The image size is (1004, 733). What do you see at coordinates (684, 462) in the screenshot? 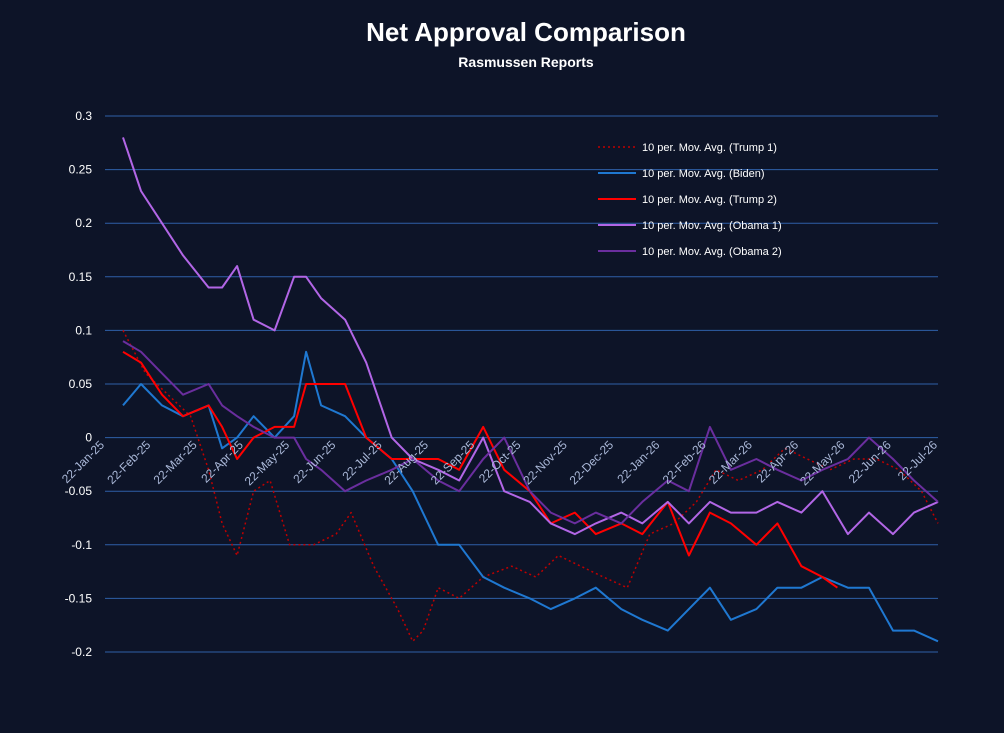
I see `x-tick-label: 22-Feb-26` at bounding box center [684, 462].